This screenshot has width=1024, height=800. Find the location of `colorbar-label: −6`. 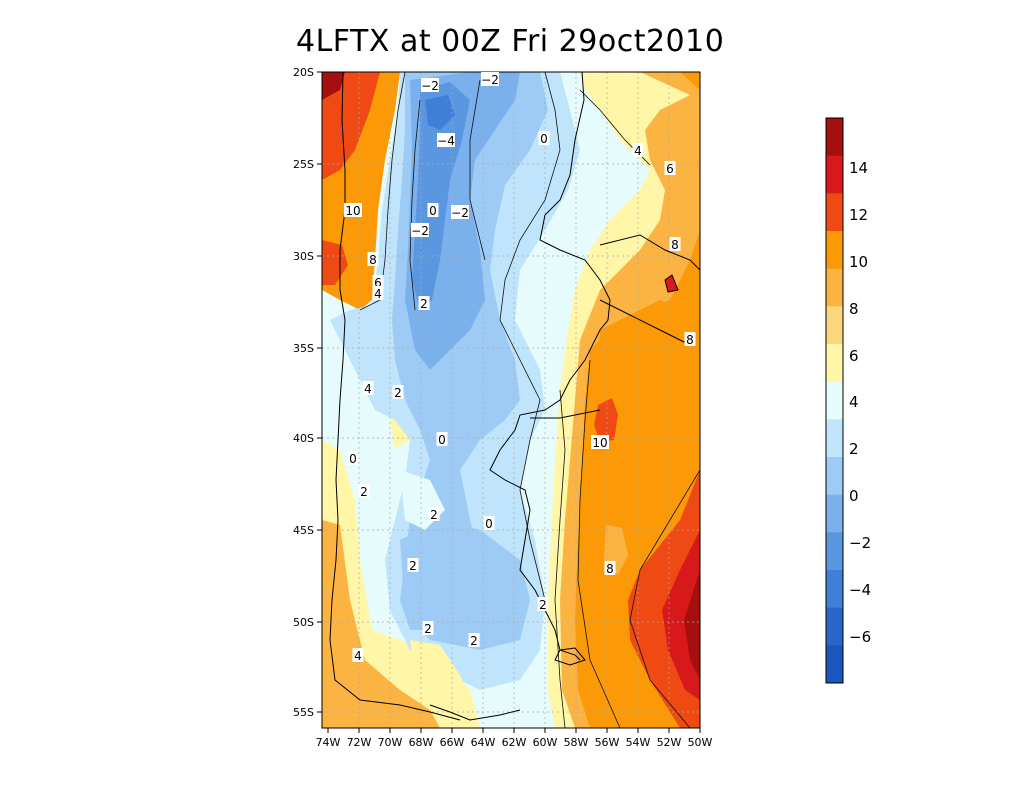

colorbar-label: −6 is located at coordinates (860, 637).